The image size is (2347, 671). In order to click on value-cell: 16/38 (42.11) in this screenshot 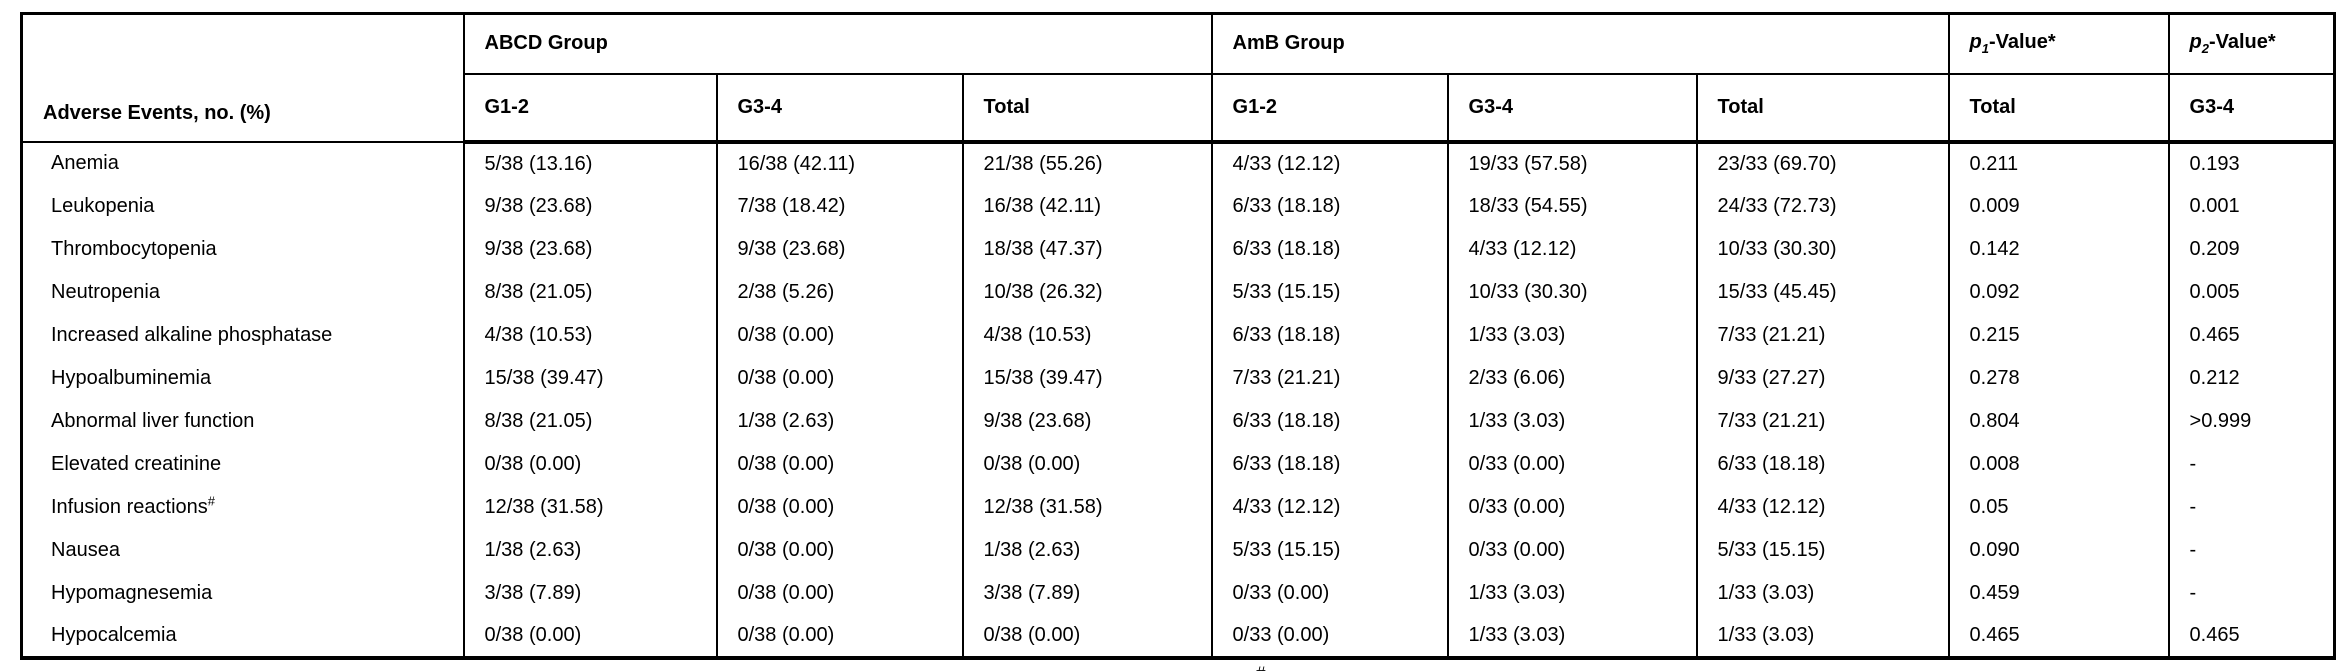, I will do `click(839, 163)`.